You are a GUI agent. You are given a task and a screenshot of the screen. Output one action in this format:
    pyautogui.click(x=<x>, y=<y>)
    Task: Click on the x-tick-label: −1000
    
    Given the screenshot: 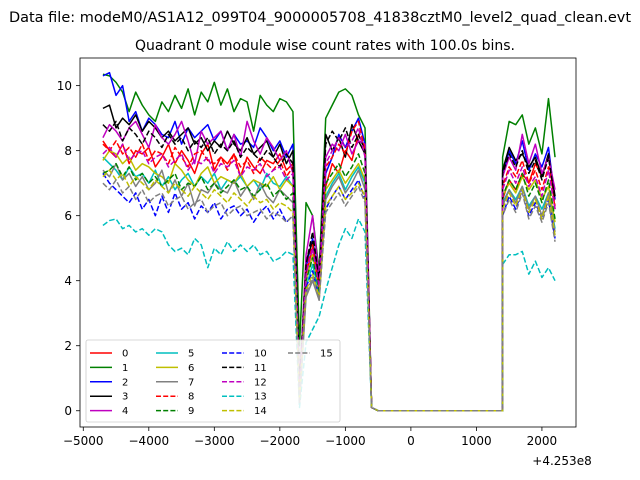 What is the action you would take?
    pyautogui.click(x=345, y=441)
    